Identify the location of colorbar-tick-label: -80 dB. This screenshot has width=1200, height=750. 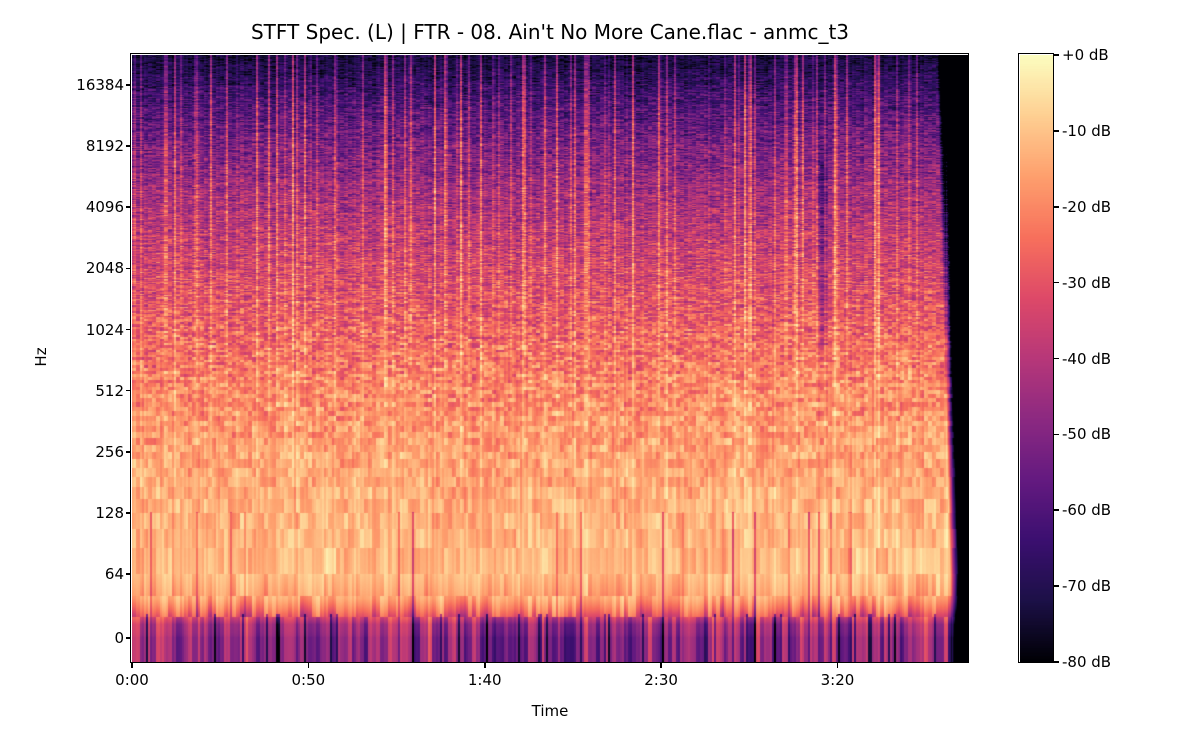
(1087, 662).